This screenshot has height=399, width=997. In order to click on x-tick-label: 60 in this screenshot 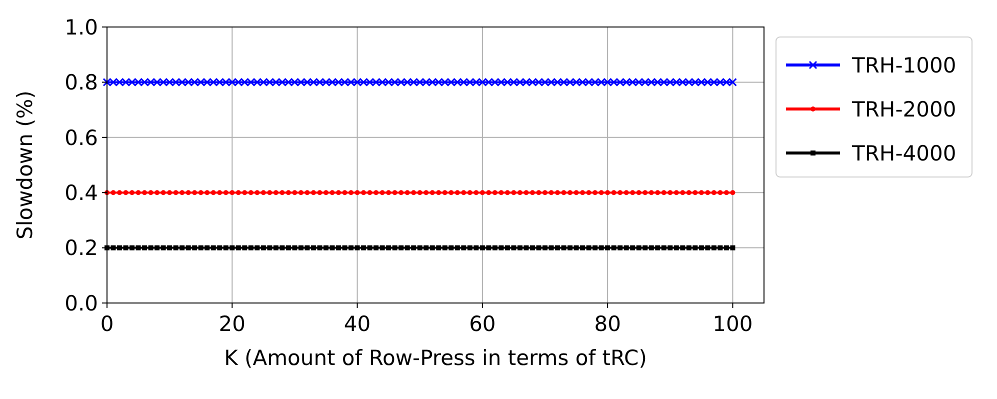, I will do `click(482, 324)`.